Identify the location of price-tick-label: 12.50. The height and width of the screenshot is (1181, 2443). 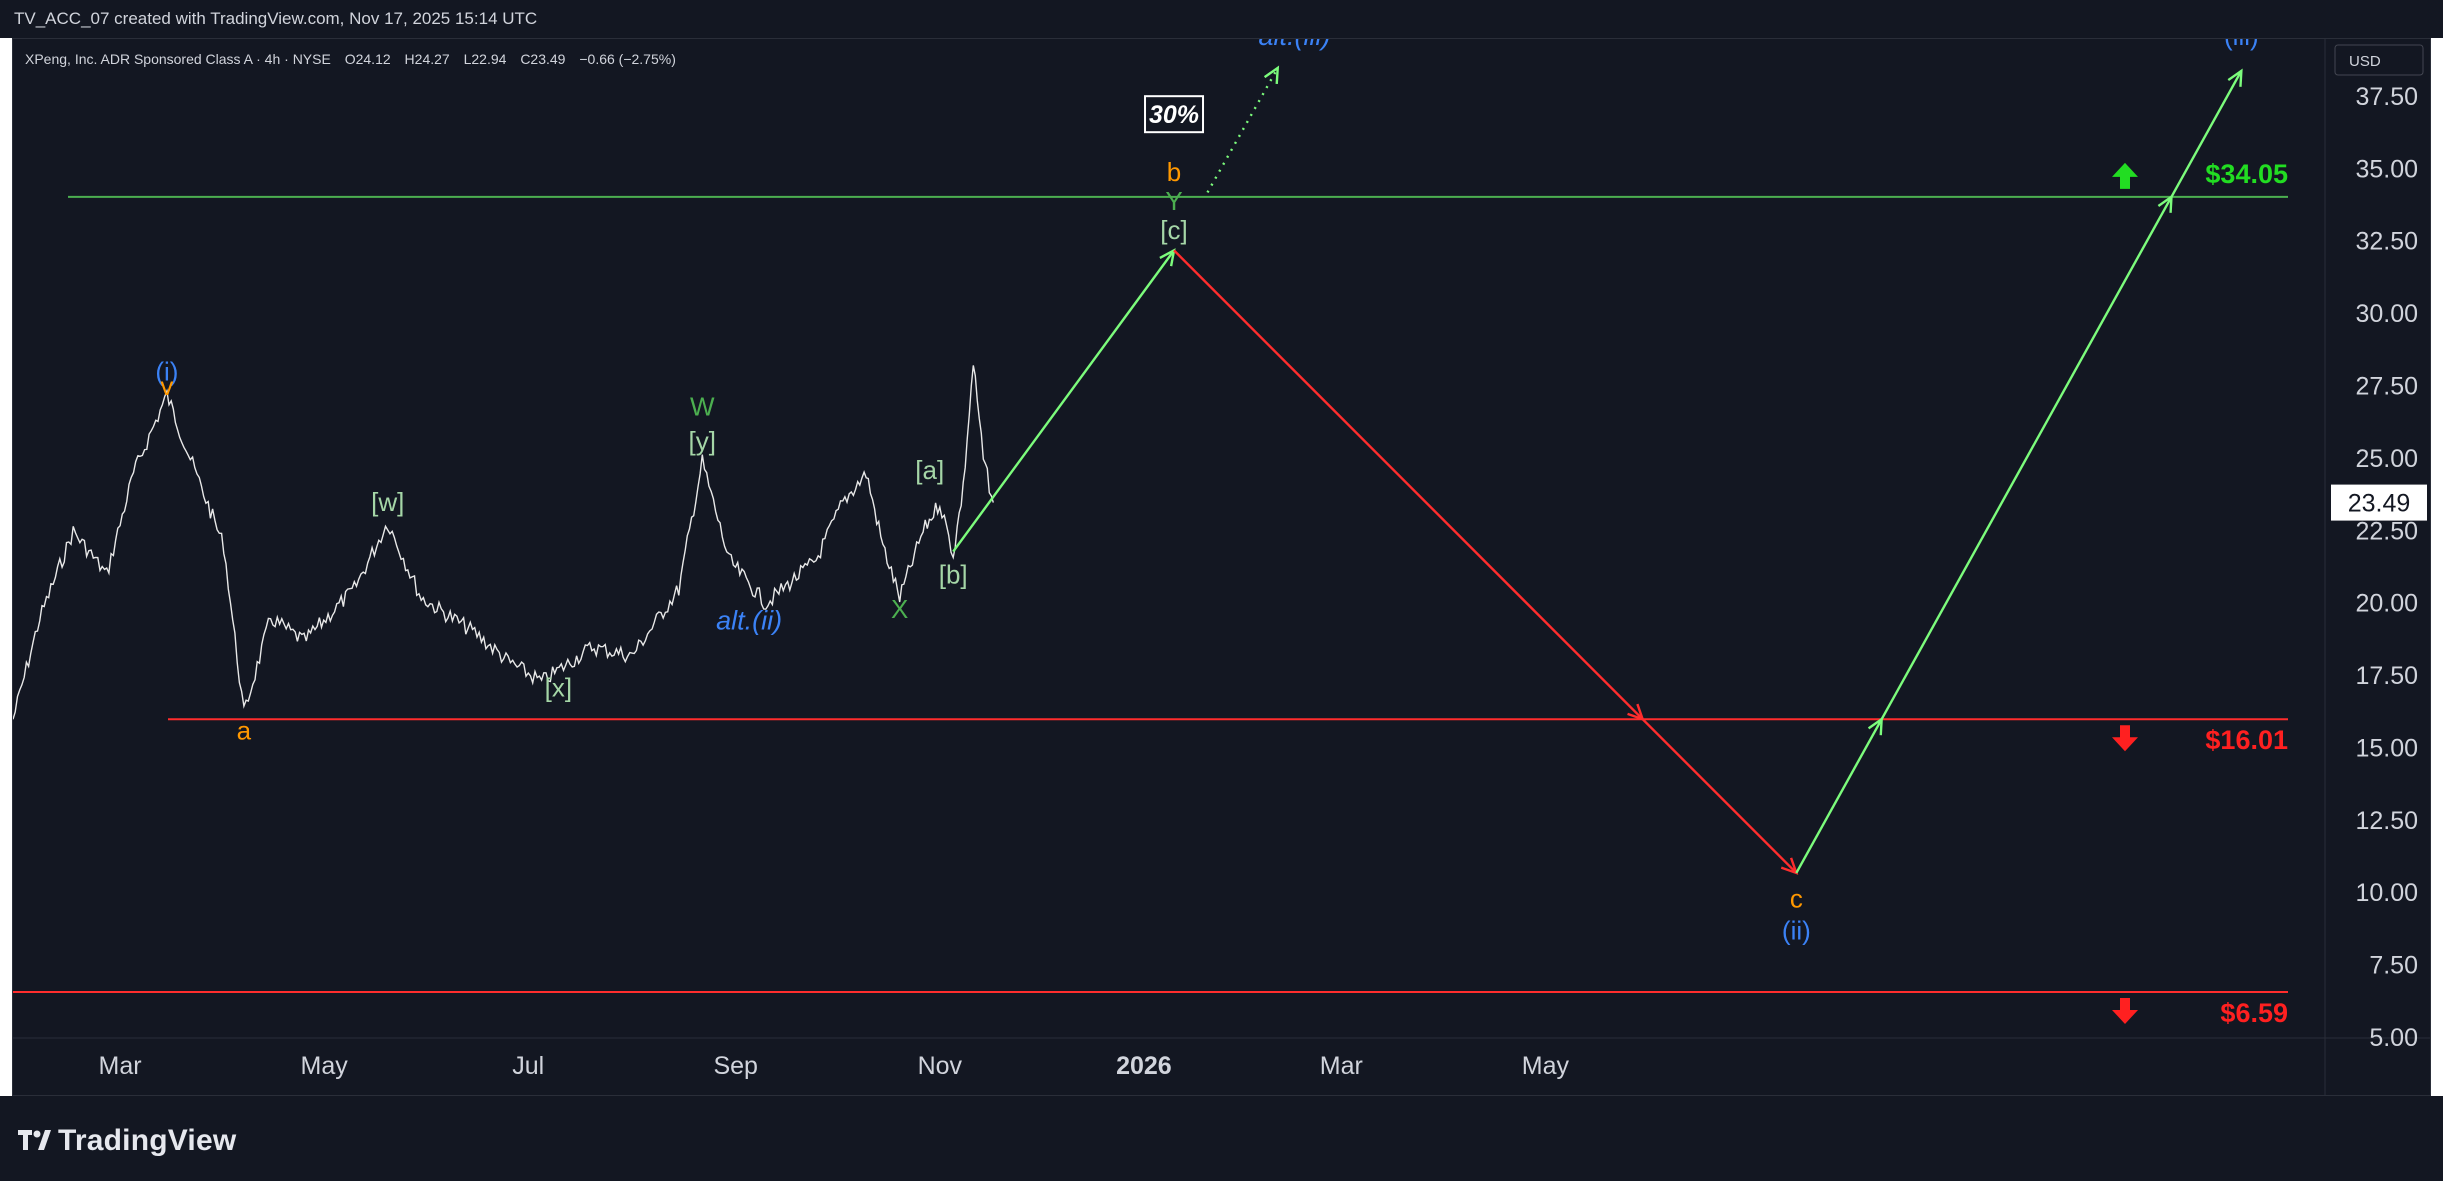
(2386, 821).